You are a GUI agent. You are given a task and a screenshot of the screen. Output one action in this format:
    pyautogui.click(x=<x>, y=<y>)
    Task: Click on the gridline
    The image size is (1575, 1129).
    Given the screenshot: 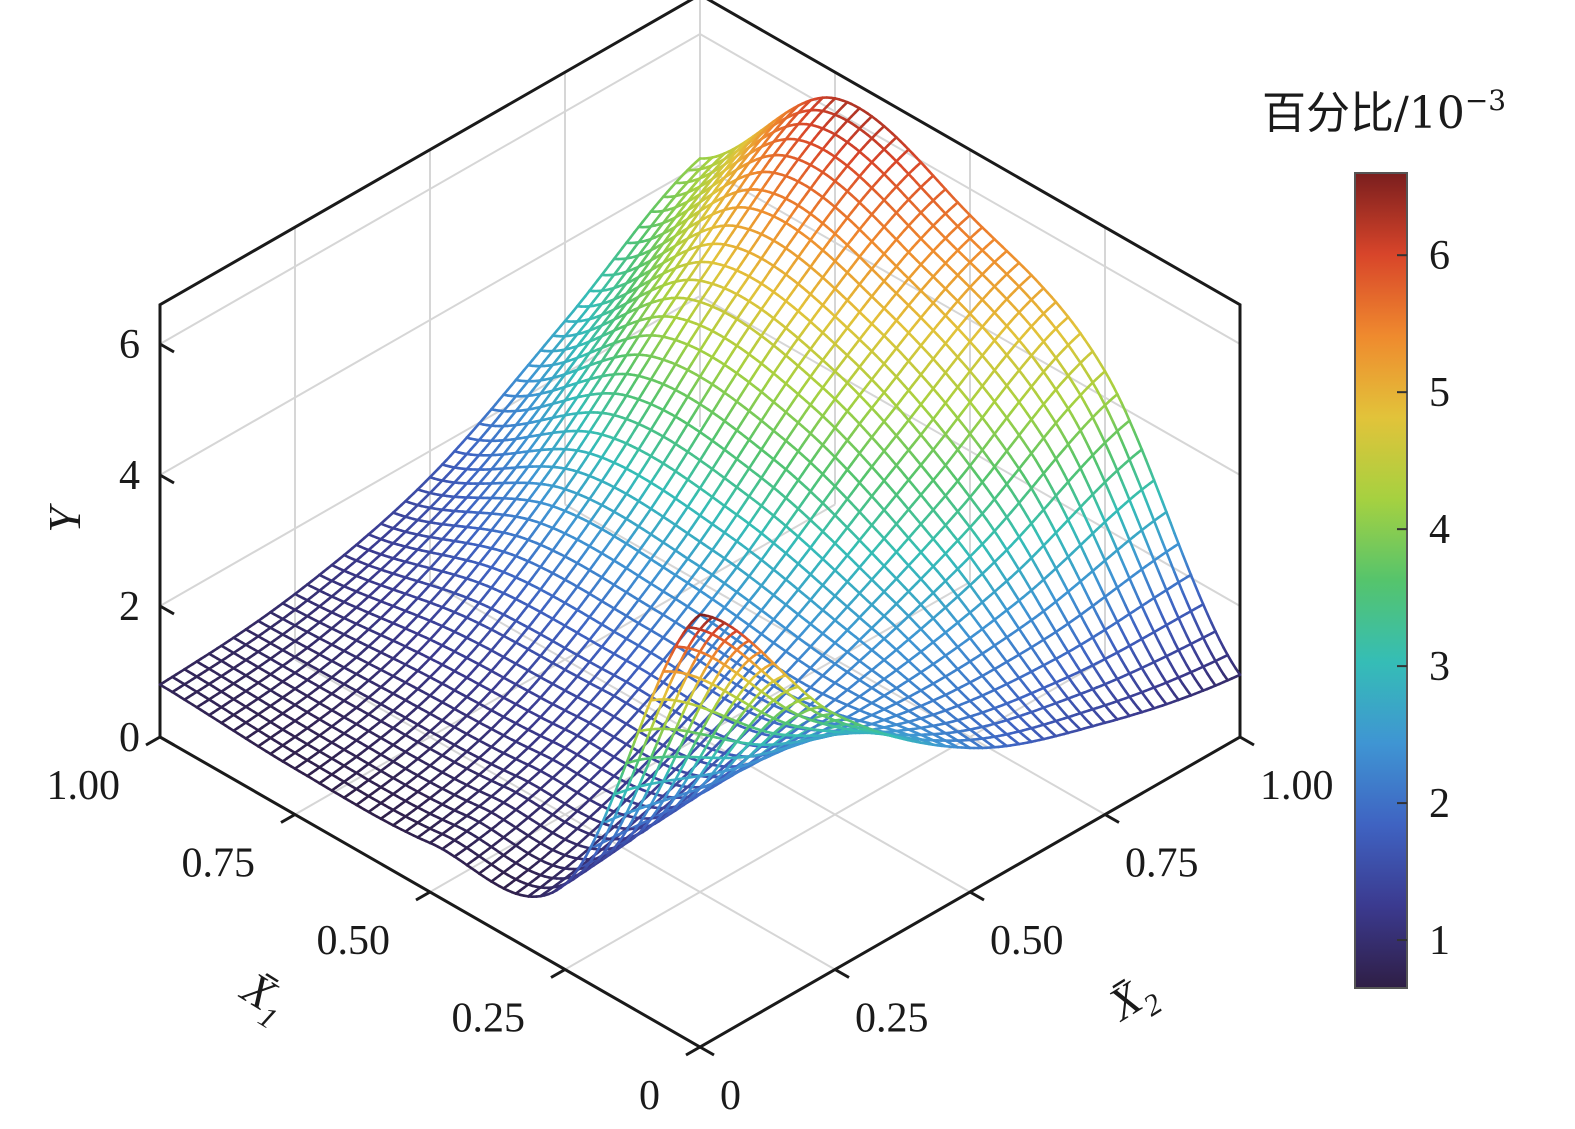 What is the action you would take?
    pyautogui.click(x=835, y=659)
    